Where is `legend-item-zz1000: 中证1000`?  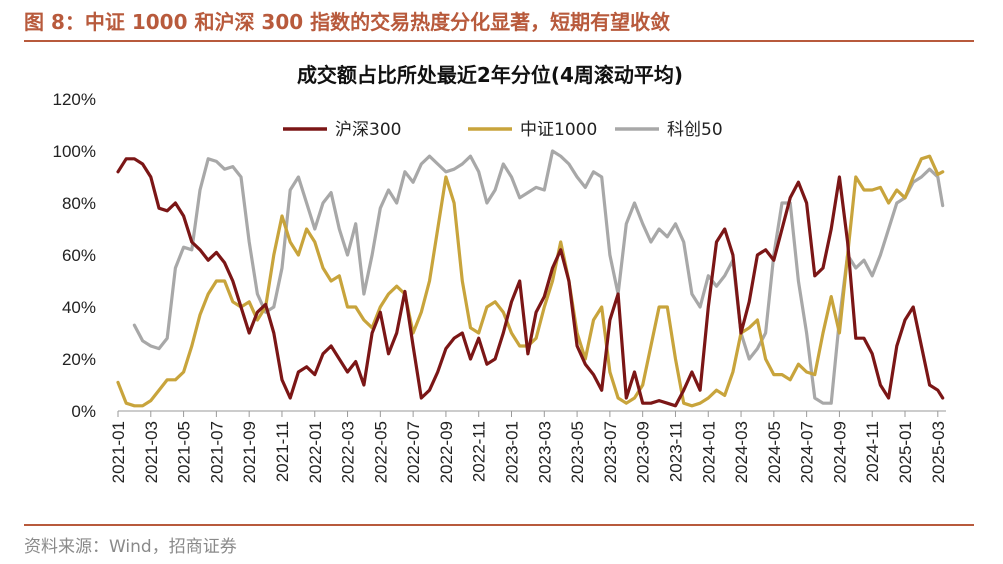
legend-item-zz1000: 中证1000 is located at coordinates (532, 130).